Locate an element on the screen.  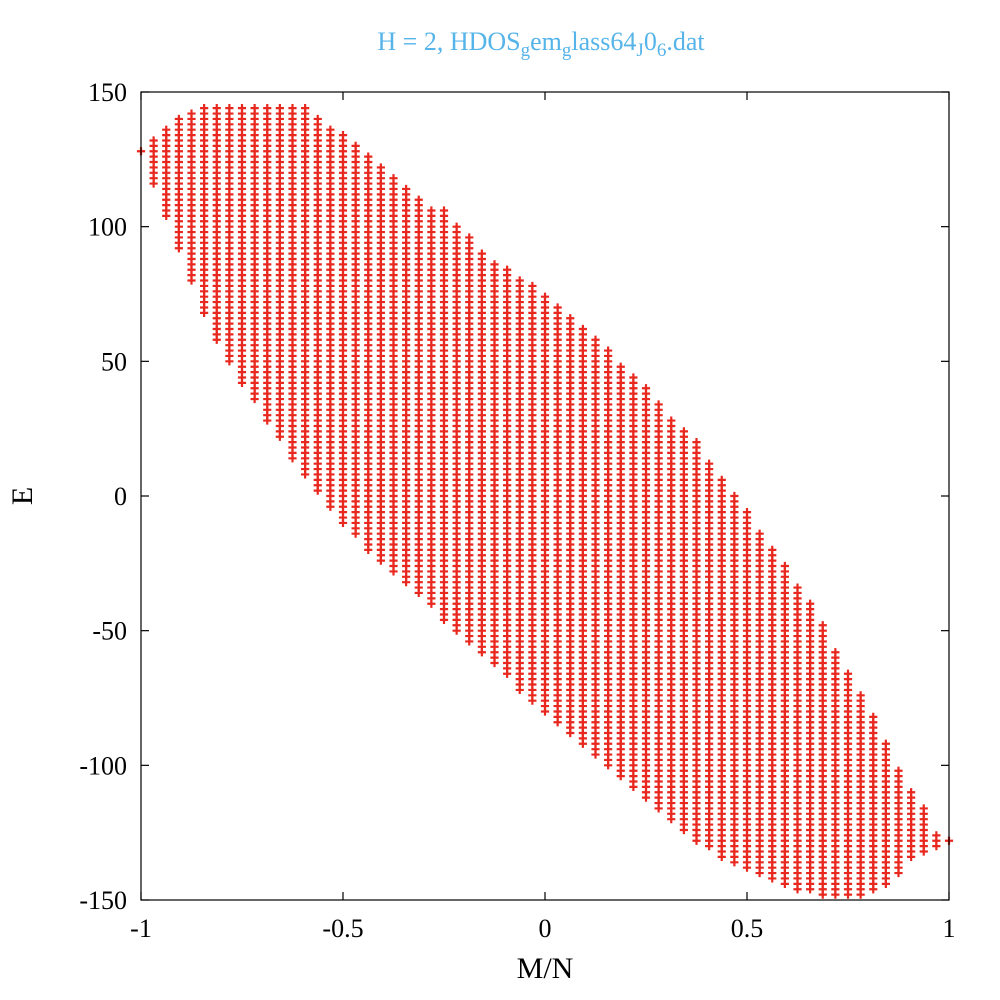
chart-title: H = 2, HDOSgemglass64J06.dat is located at coordinates (541, 44).